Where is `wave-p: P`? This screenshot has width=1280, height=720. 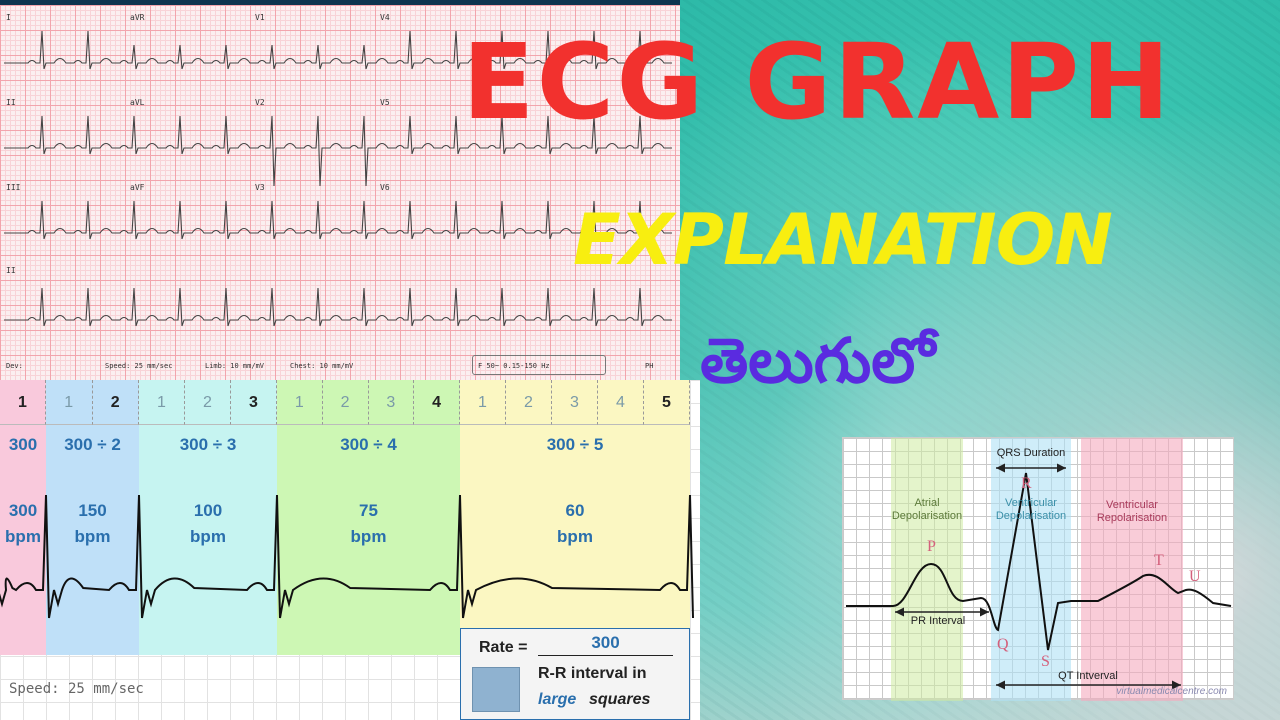
wave-p: P is located at coordinates (931, 546).